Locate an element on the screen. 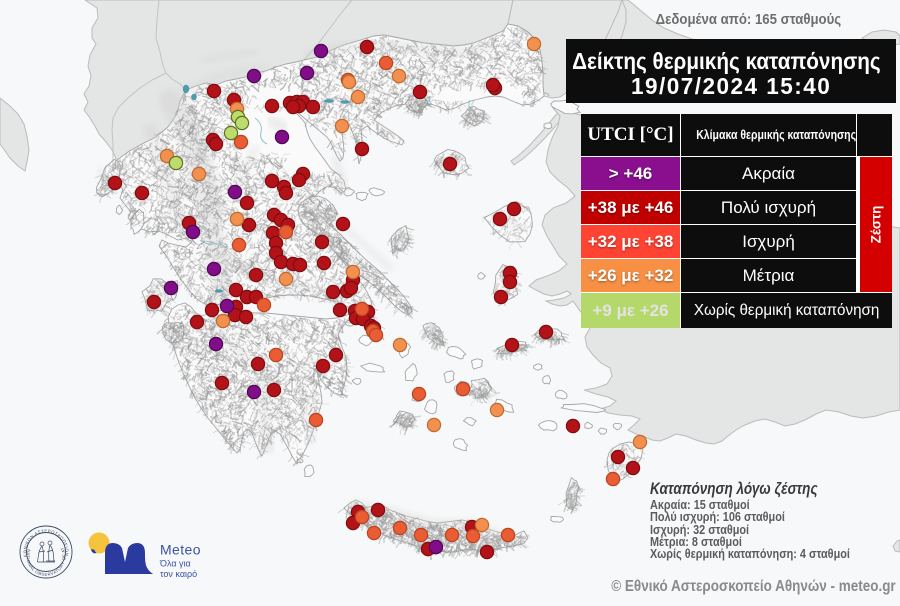  svg-text: τον καιρό is located at coordinates (178, 574).